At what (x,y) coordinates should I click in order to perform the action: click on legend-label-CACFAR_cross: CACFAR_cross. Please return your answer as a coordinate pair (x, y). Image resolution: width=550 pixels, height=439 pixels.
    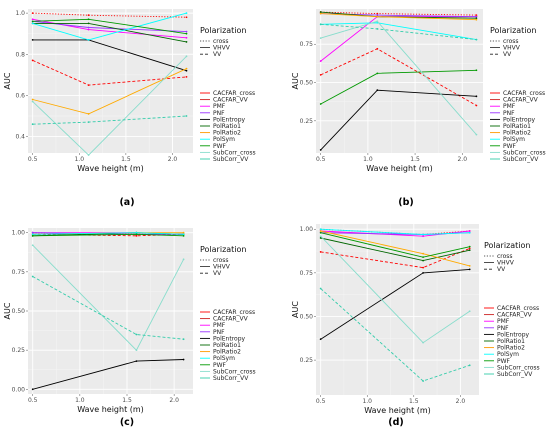
    Looking at the image, I should click on (234, 312).